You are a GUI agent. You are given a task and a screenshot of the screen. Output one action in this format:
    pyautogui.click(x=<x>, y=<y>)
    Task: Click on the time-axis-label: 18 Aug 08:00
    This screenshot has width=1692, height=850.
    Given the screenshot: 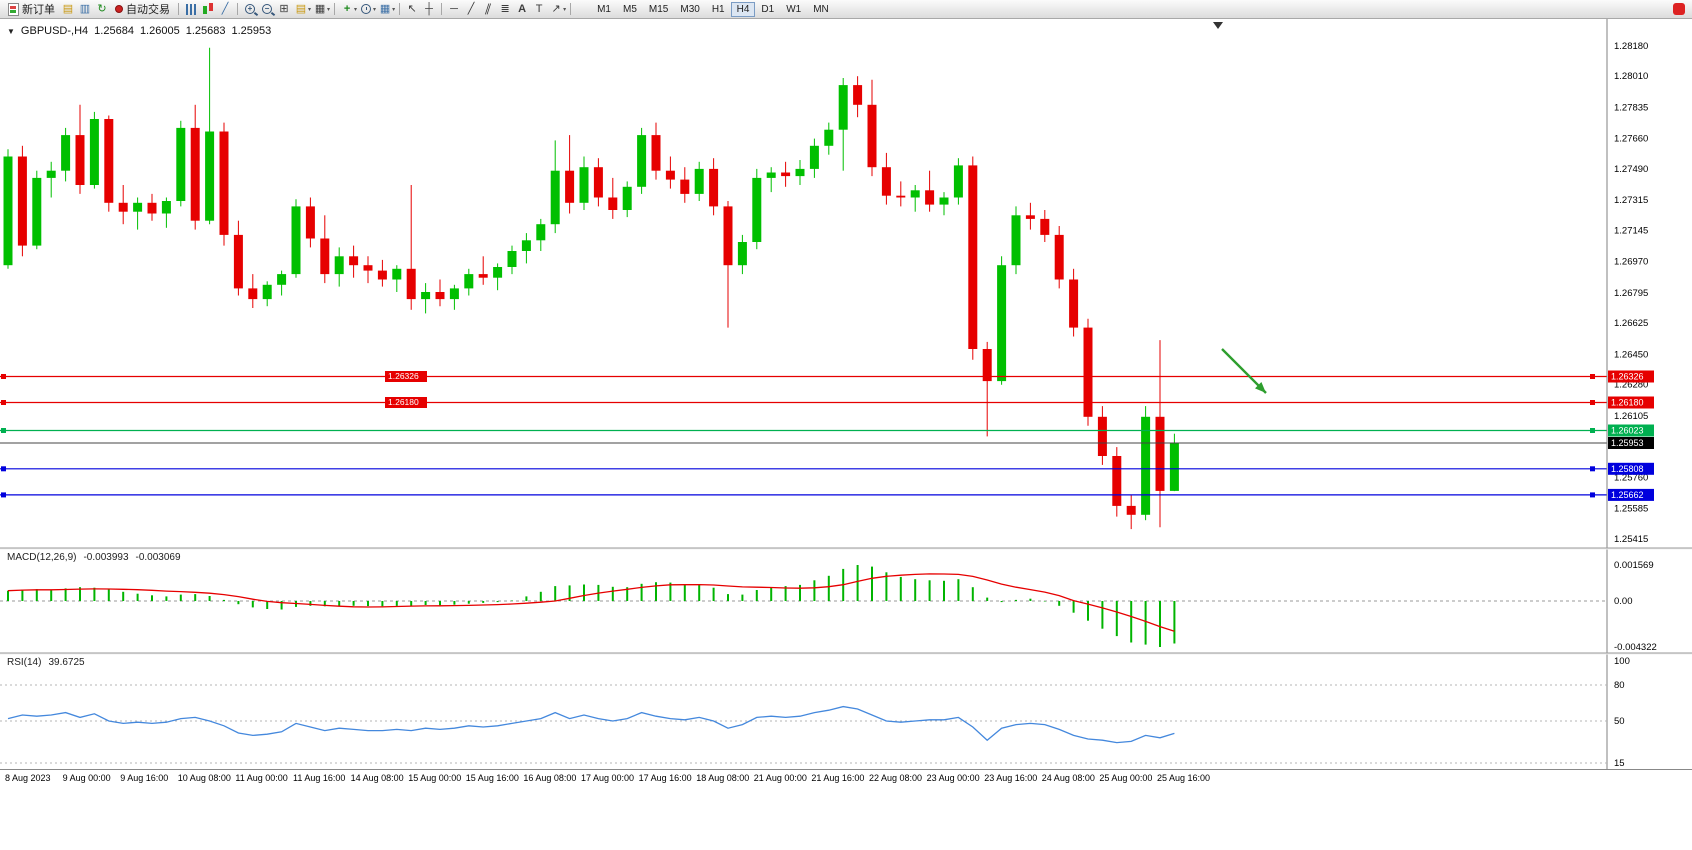 What is the action you would take?
    pyautogui.click(x=723, y=778)
    